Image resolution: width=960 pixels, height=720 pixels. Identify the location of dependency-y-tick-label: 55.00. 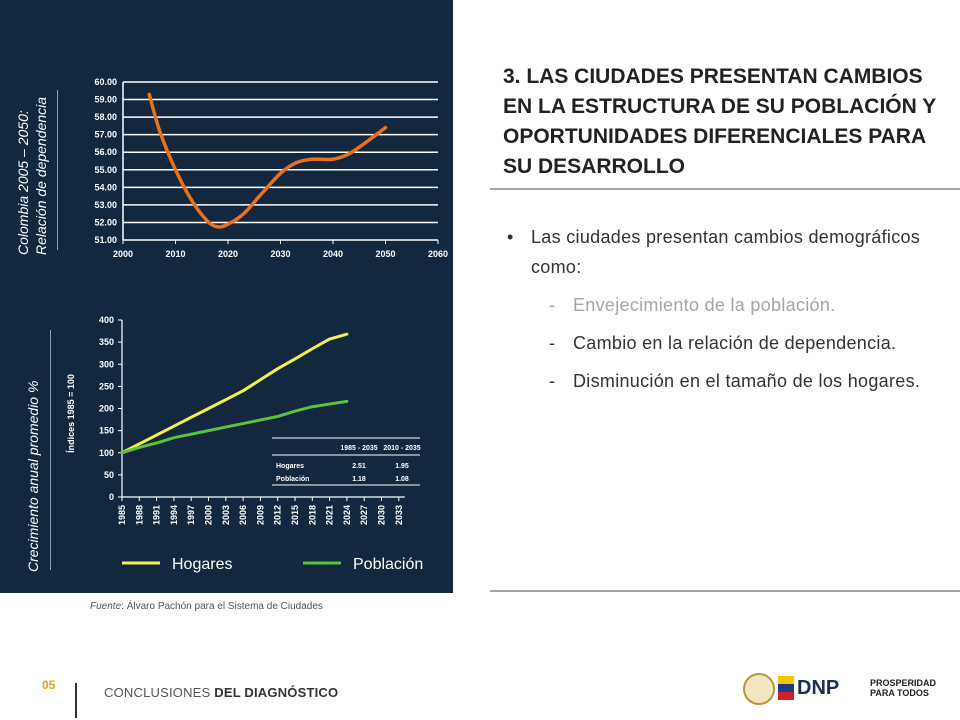
(105, 170).